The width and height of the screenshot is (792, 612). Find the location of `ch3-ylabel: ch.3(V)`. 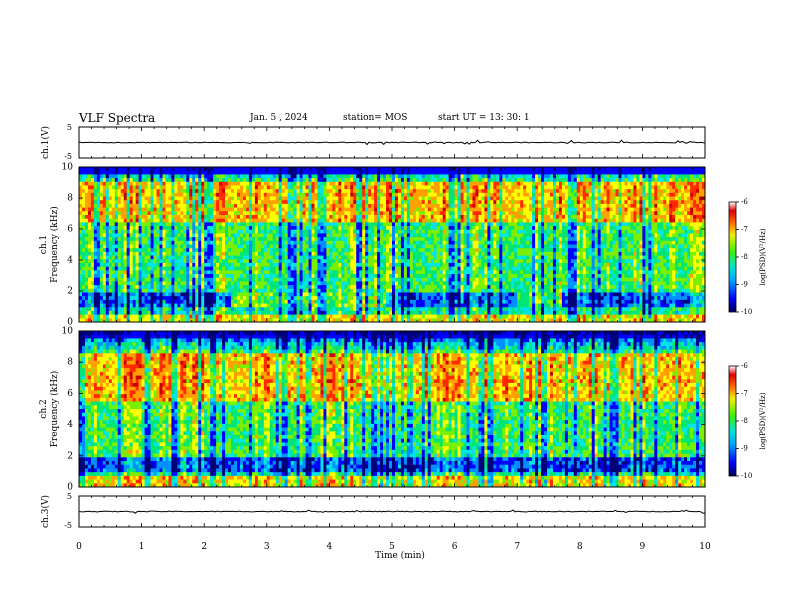

ch3-ylabel: ch.3(V) is located at coordinates (45, 511).